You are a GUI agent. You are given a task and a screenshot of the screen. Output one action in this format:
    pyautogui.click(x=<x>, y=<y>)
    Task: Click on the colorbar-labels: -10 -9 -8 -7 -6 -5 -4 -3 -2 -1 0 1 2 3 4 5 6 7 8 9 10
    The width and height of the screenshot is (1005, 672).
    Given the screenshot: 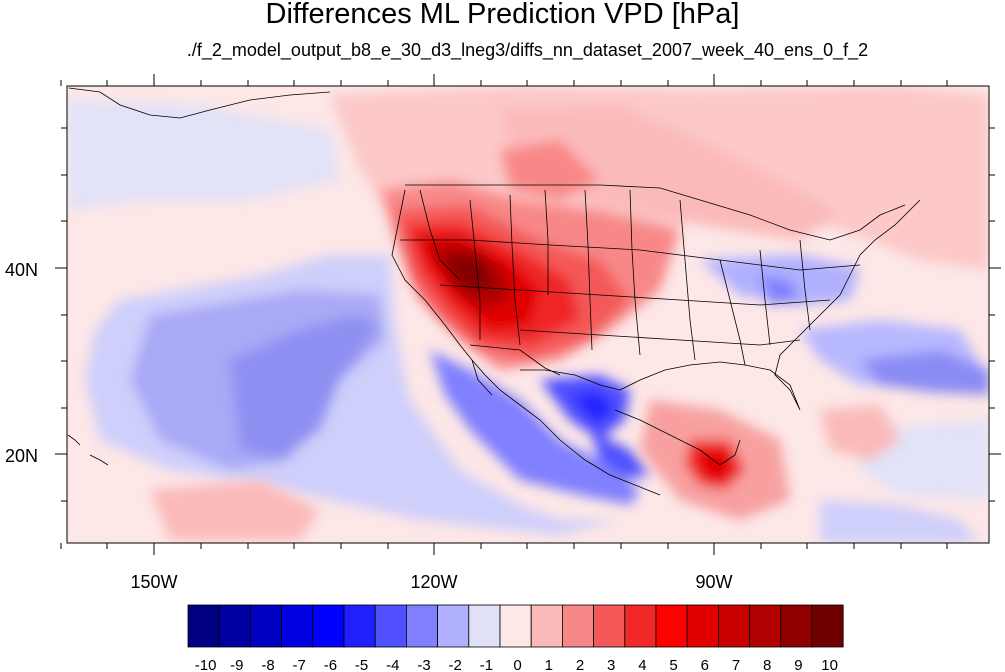 What is the action you would take?
    pyautogui.click(x=516, y=664)
    